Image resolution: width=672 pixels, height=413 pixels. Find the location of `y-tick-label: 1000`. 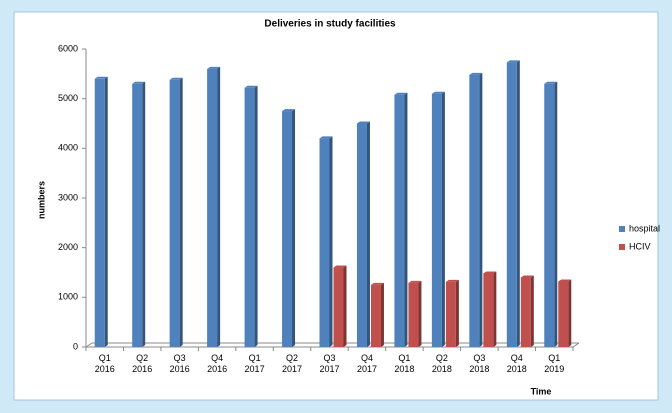

y-tick-label: 1000 is located at coordinates (68, 297).